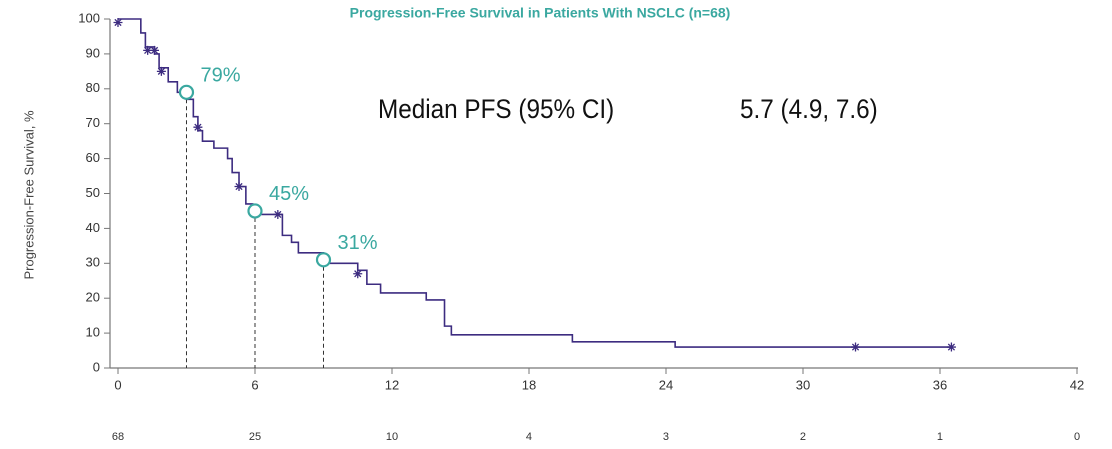 The height and width of the screenshot is (449, 1112). What do you see at coordinates (357, 243) in the screenshot?
I see `survival-label: 31%` at bounding box center [357, 243].